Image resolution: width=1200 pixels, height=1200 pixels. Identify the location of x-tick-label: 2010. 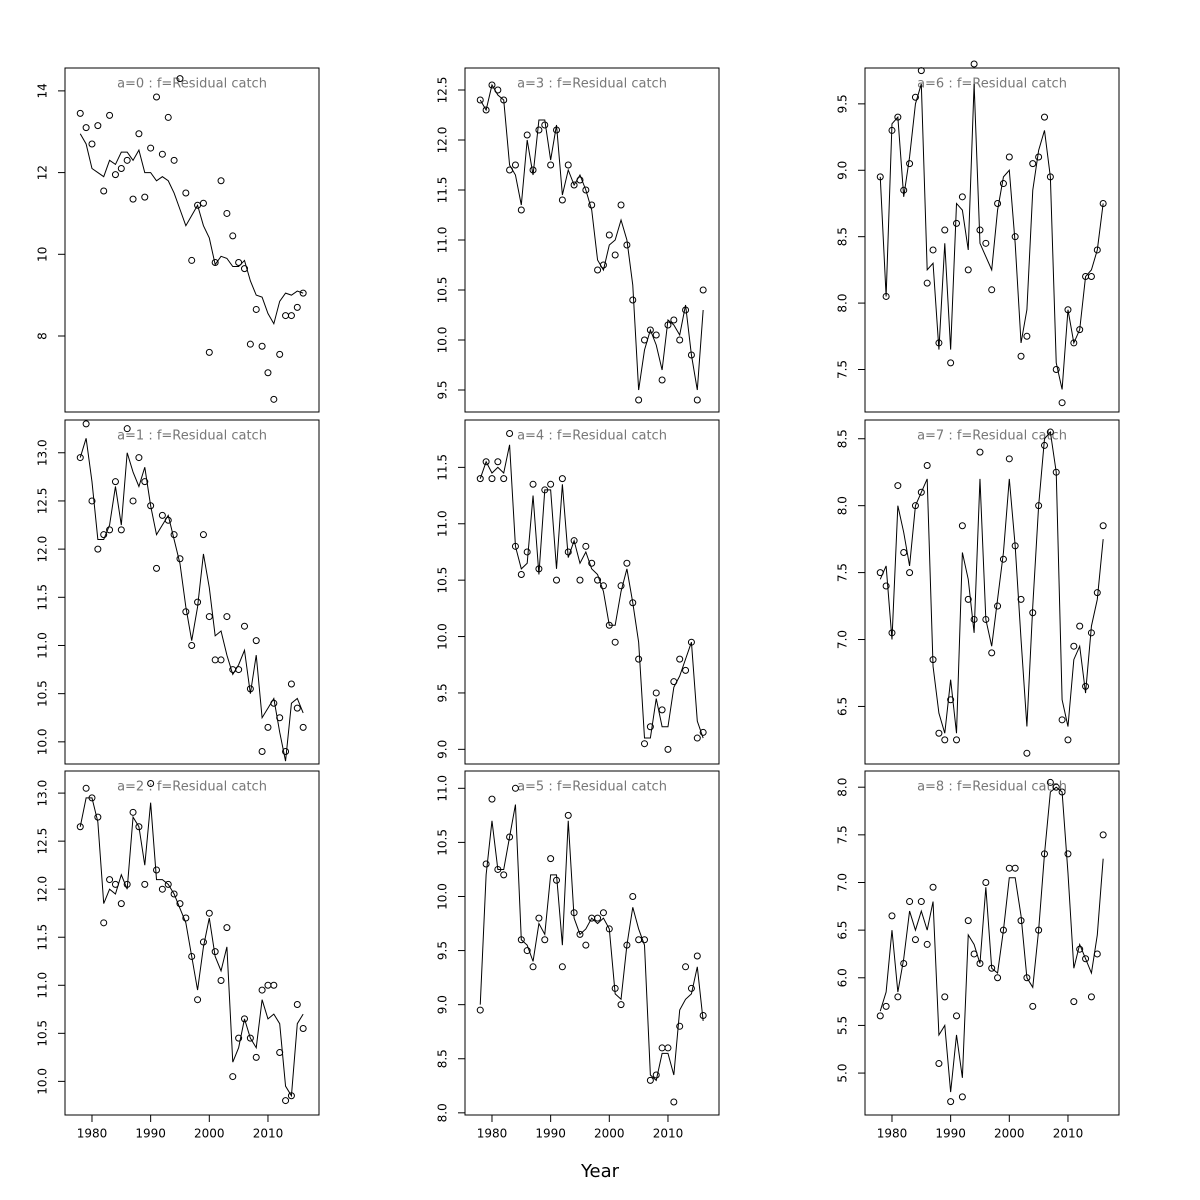
(668, 1134).